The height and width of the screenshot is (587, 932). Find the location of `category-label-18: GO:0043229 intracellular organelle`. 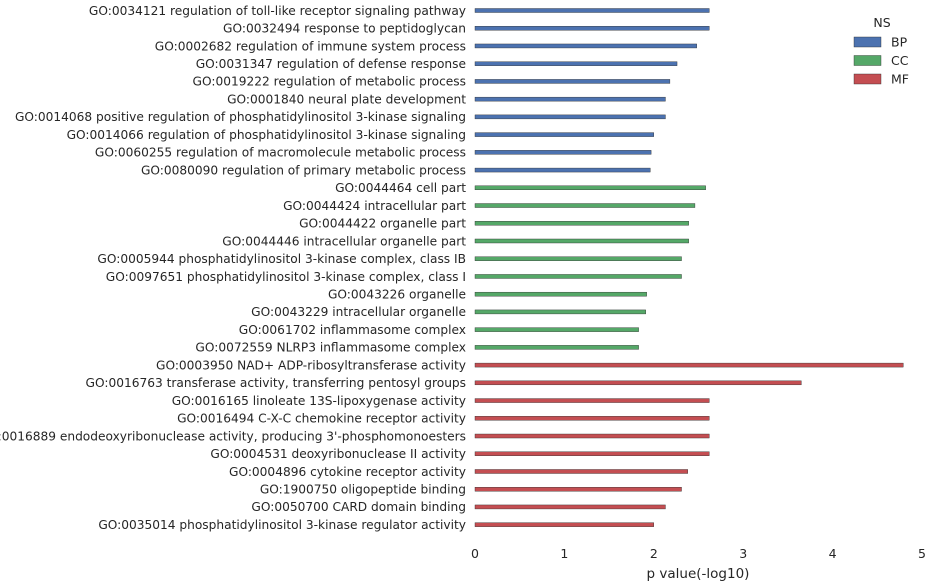

category-label-18: GO:0043229 intracellular organelle is located at coordinates (358, 312).